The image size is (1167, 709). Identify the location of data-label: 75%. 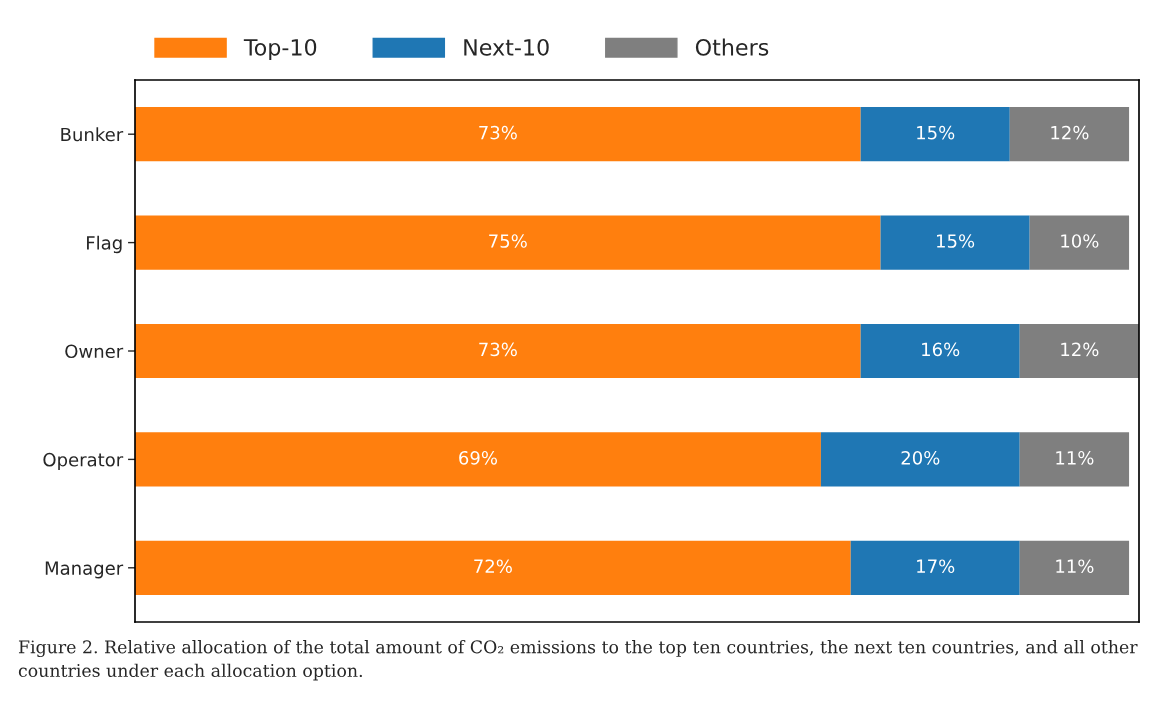
(508, 241).